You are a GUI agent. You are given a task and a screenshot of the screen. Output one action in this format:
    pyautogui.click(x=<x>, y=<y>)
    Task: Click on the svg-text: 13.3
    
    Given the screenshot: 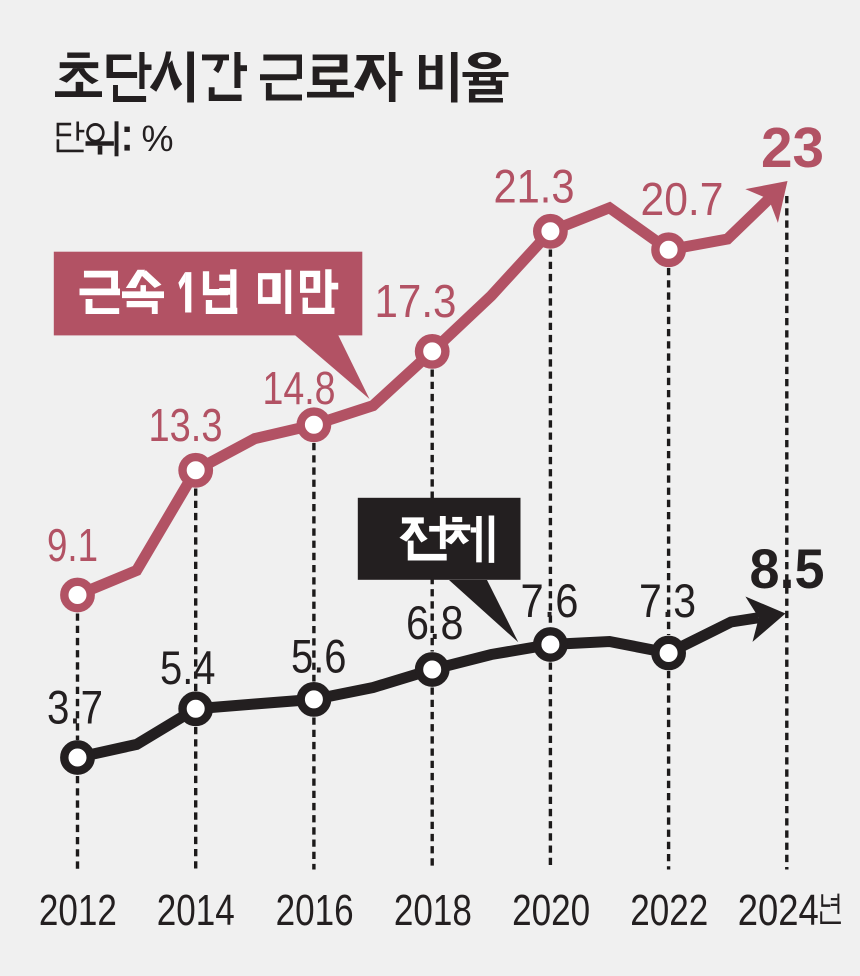 What is the action you would take?
    pyautogui.click(x=186, y=425)
    